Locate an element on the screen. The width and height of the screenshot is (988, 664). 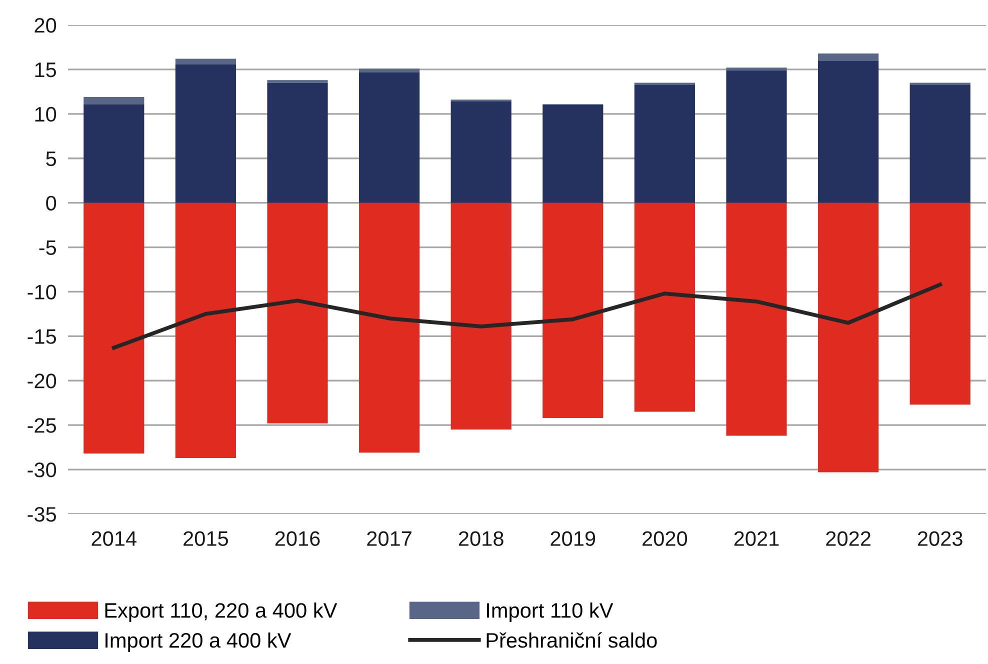
y-tick-label: -20 is located at coordinates (42, 381).